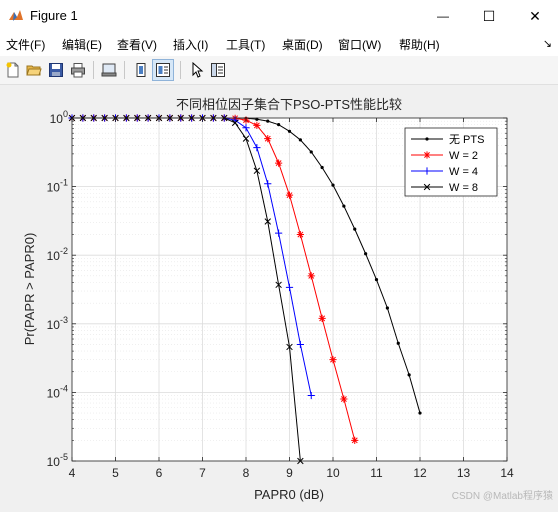 Image resolution: width=558 pixels, height=512 pixels. I want to click on y-tick-label: 10⁰, so click(59, 117).